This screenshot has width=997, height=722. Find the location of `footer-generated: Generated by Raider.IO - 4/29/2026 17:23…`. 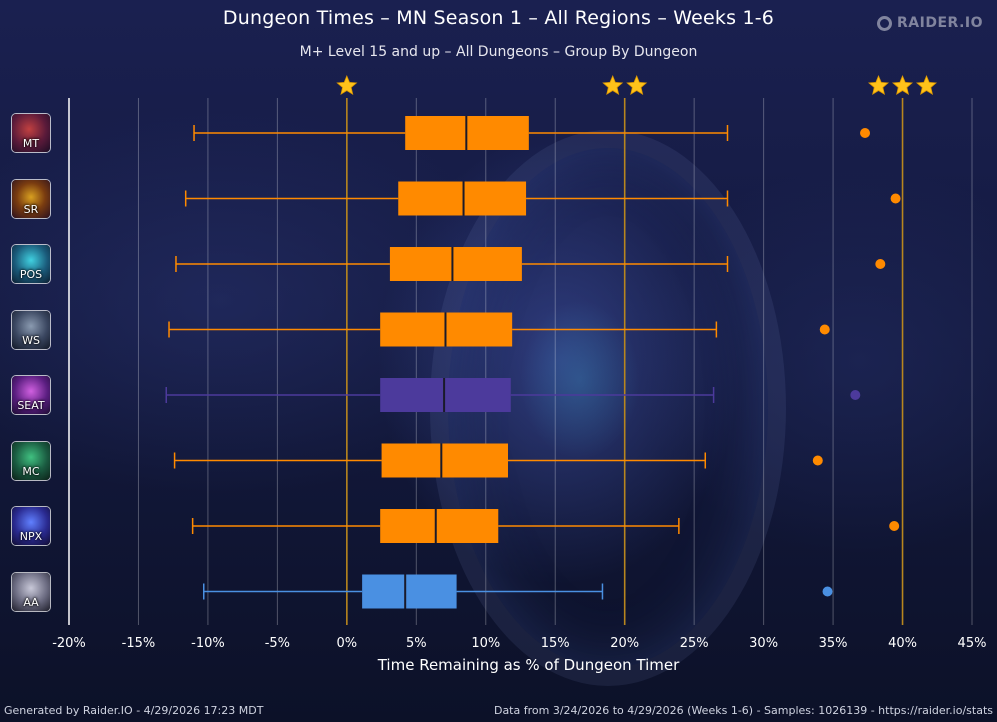

footer-generated: Generated by Raider.IO - 4/29/2026 17:23… is located at coordinates (134, 710).